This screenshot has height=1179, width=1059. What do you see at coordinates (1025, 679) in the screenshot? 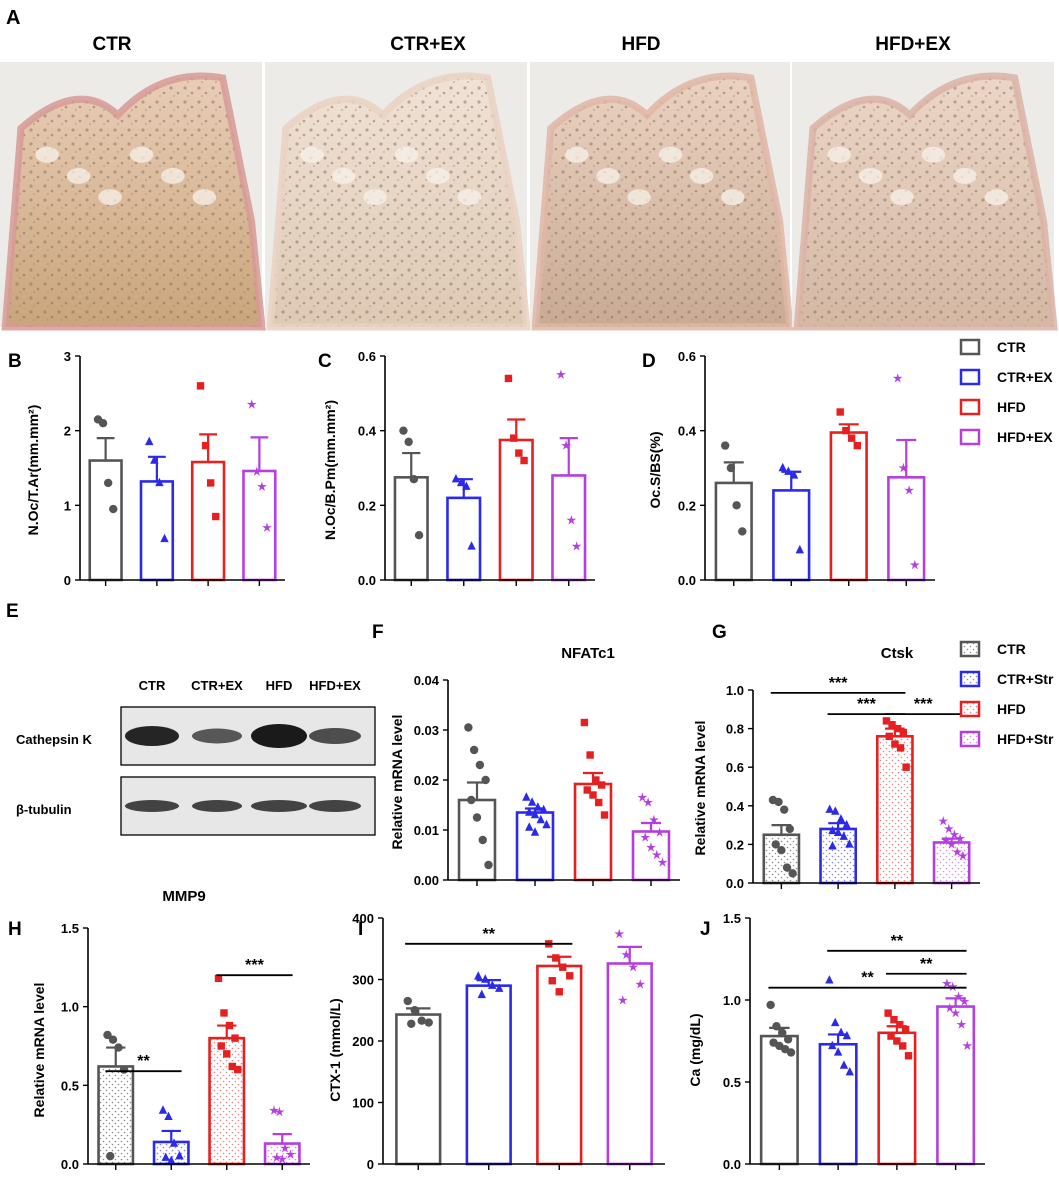
I see `legend-g-label: CTR+Str` at bounding box center [1025, 679].